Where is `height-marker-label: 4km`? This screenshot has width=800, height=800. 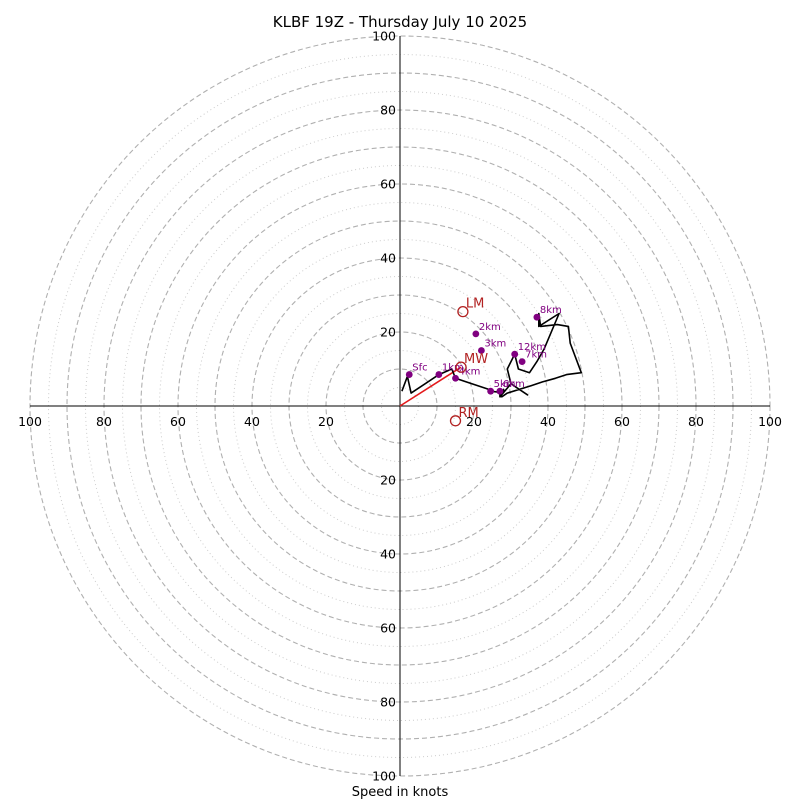 height-marker-label: 4km is located at coordinates (470, 371).